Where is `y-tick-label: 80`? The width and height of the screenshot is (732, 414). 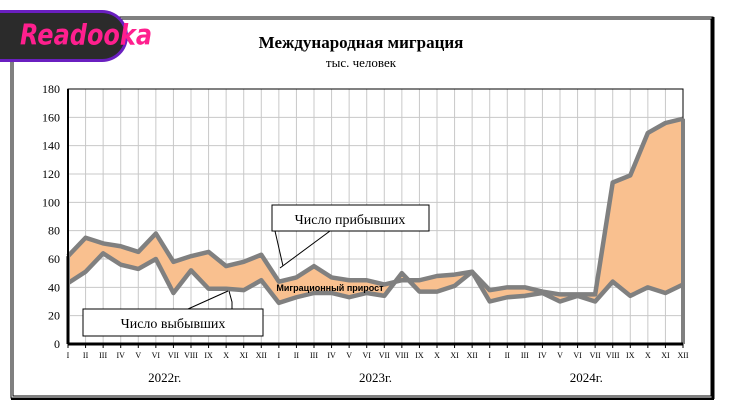 y-tick-label: 80 is located at coordinates (54, 231).